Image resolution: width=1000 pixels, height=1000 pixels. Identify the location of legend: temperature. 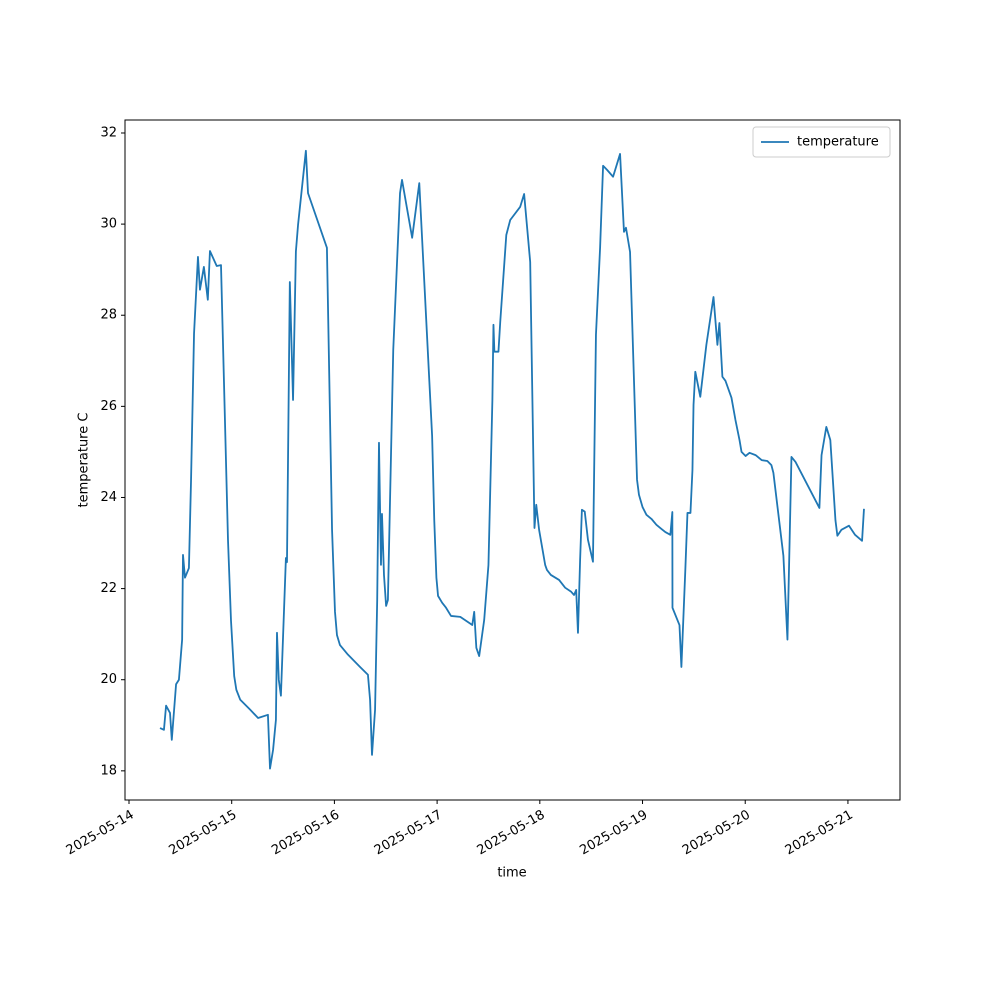
(821, 142).